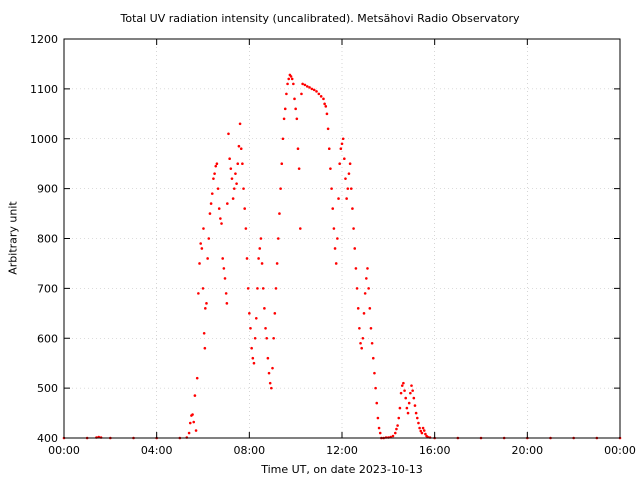 The width and height of the screenshot is (640, 480). Describe the element at coordinates (342, 469) in the screenshot. I see `x-axis-label: Time UT, on date 2023-10-13` at that location.